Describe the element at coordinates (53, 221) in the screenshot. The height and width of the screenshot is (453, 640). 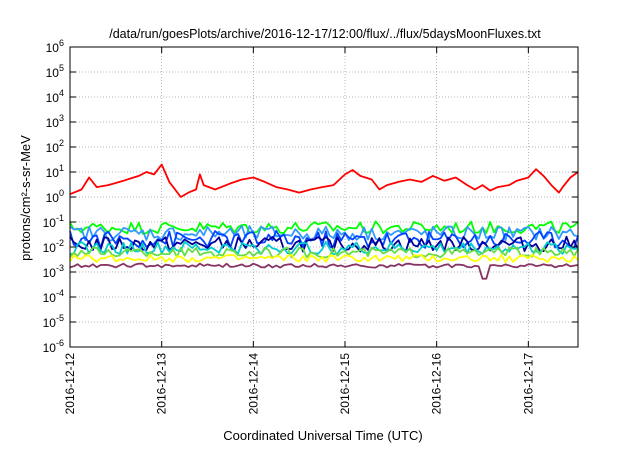
I see `y-tick-label: 10⁻¹` at that location.